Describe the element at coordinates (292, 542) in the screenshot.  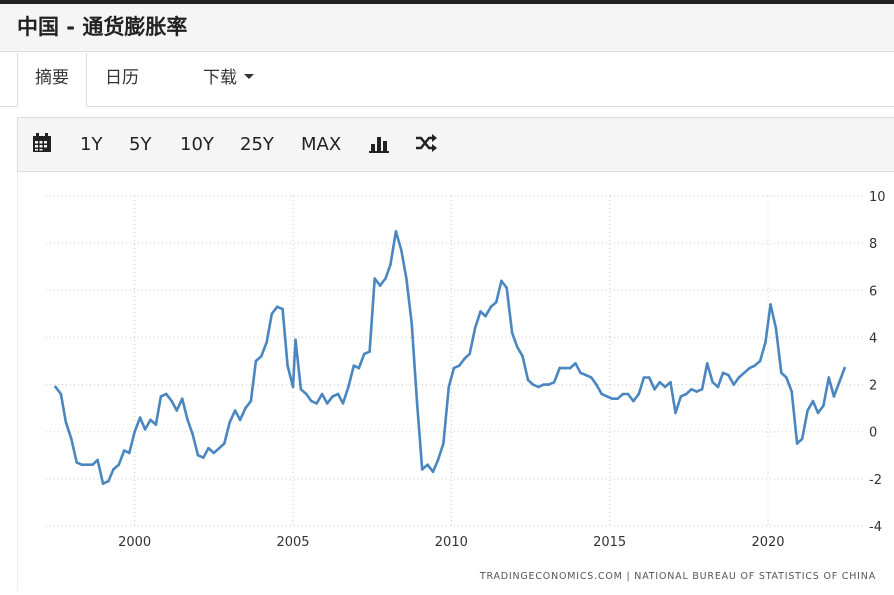
I see `x-tick-label: 2005` at that location.